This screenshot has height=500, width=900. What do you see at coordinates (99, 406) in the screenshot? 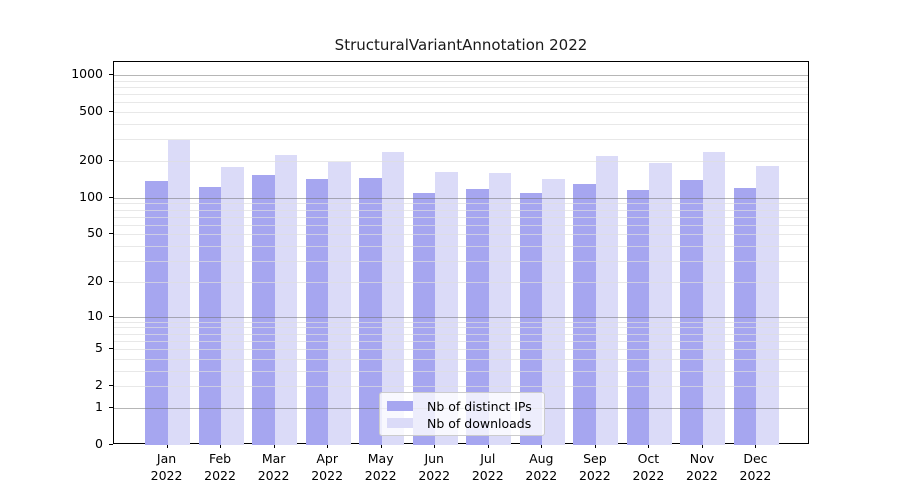
I see `y-tick-label: 1` at bounding box center [99, 406].